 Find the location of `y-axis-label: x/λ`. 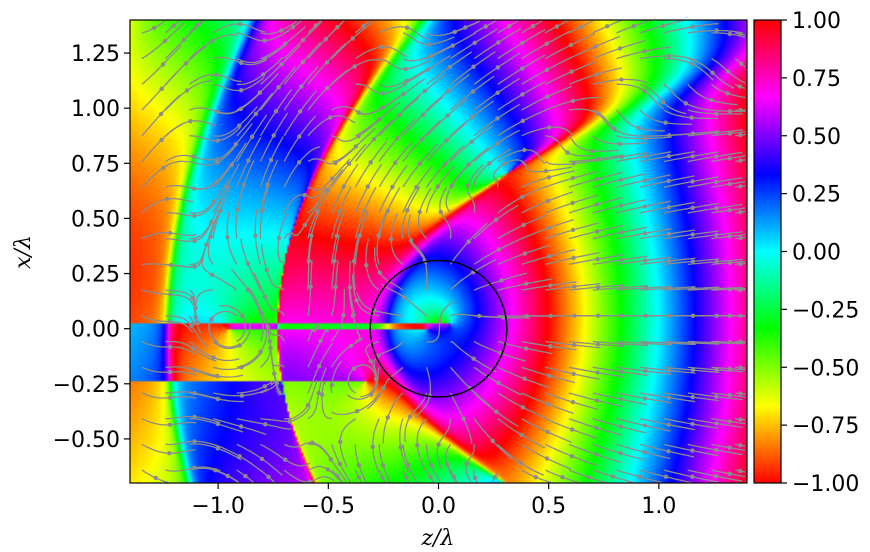

y-axis-label: x/λ is located at coordinates (23, 252).